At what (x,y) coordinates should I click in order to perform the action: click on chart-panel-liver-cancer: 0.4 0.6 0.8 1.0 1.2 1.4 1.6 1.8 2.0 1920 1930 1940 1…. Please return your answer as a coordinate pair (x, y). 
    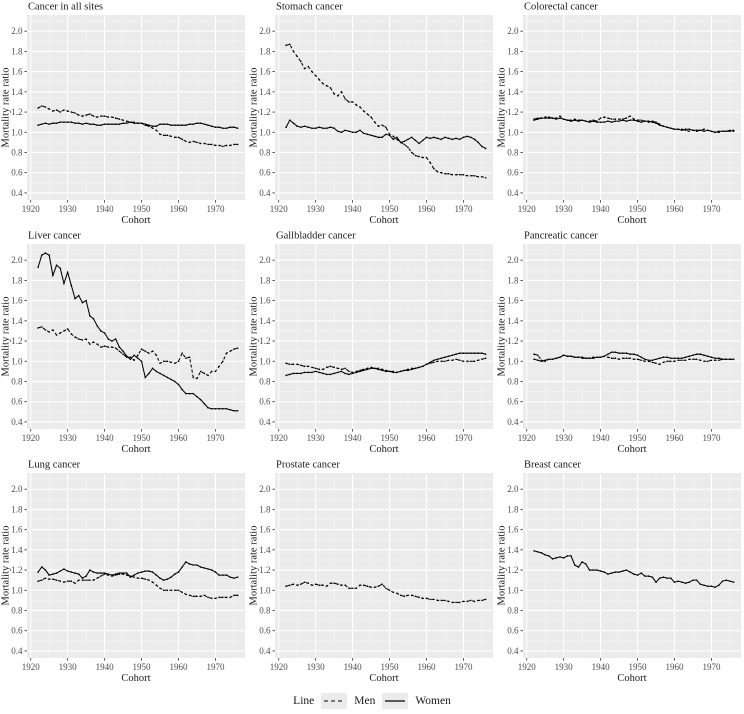
    Looking at the image, I should click on (124, 343).